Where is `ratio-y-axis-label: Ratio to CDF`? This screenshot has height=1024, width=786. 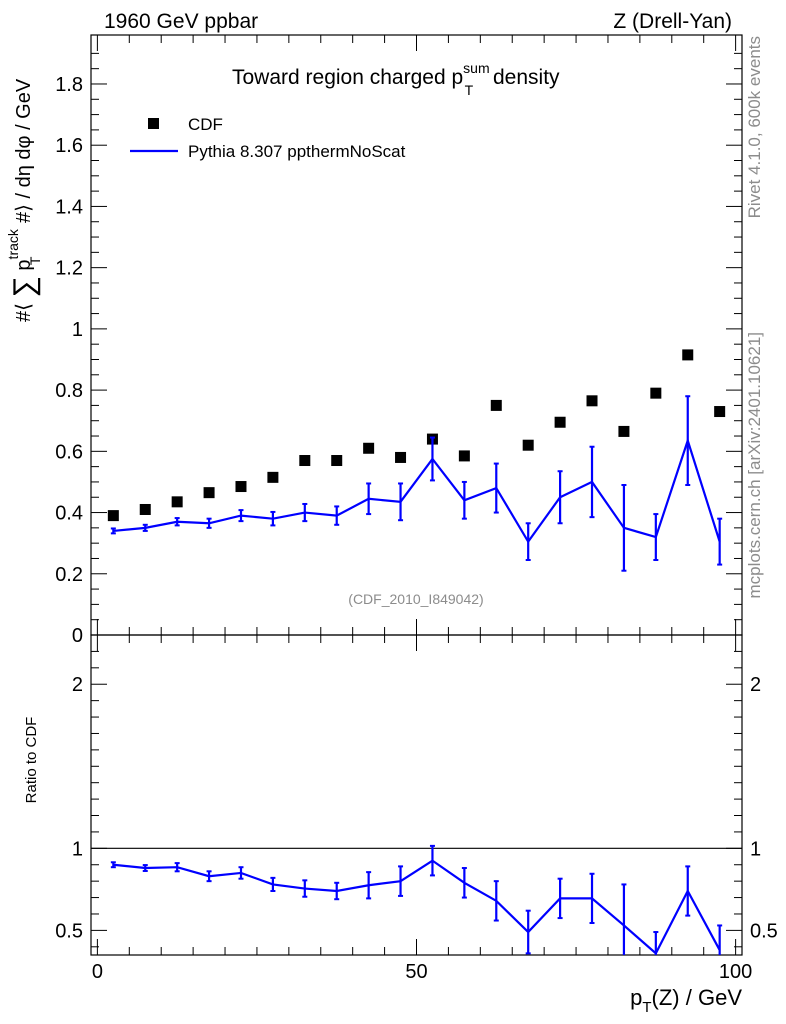
ratio-y-axis-label: Ratio to CDF is located at coordinates (31, 760).